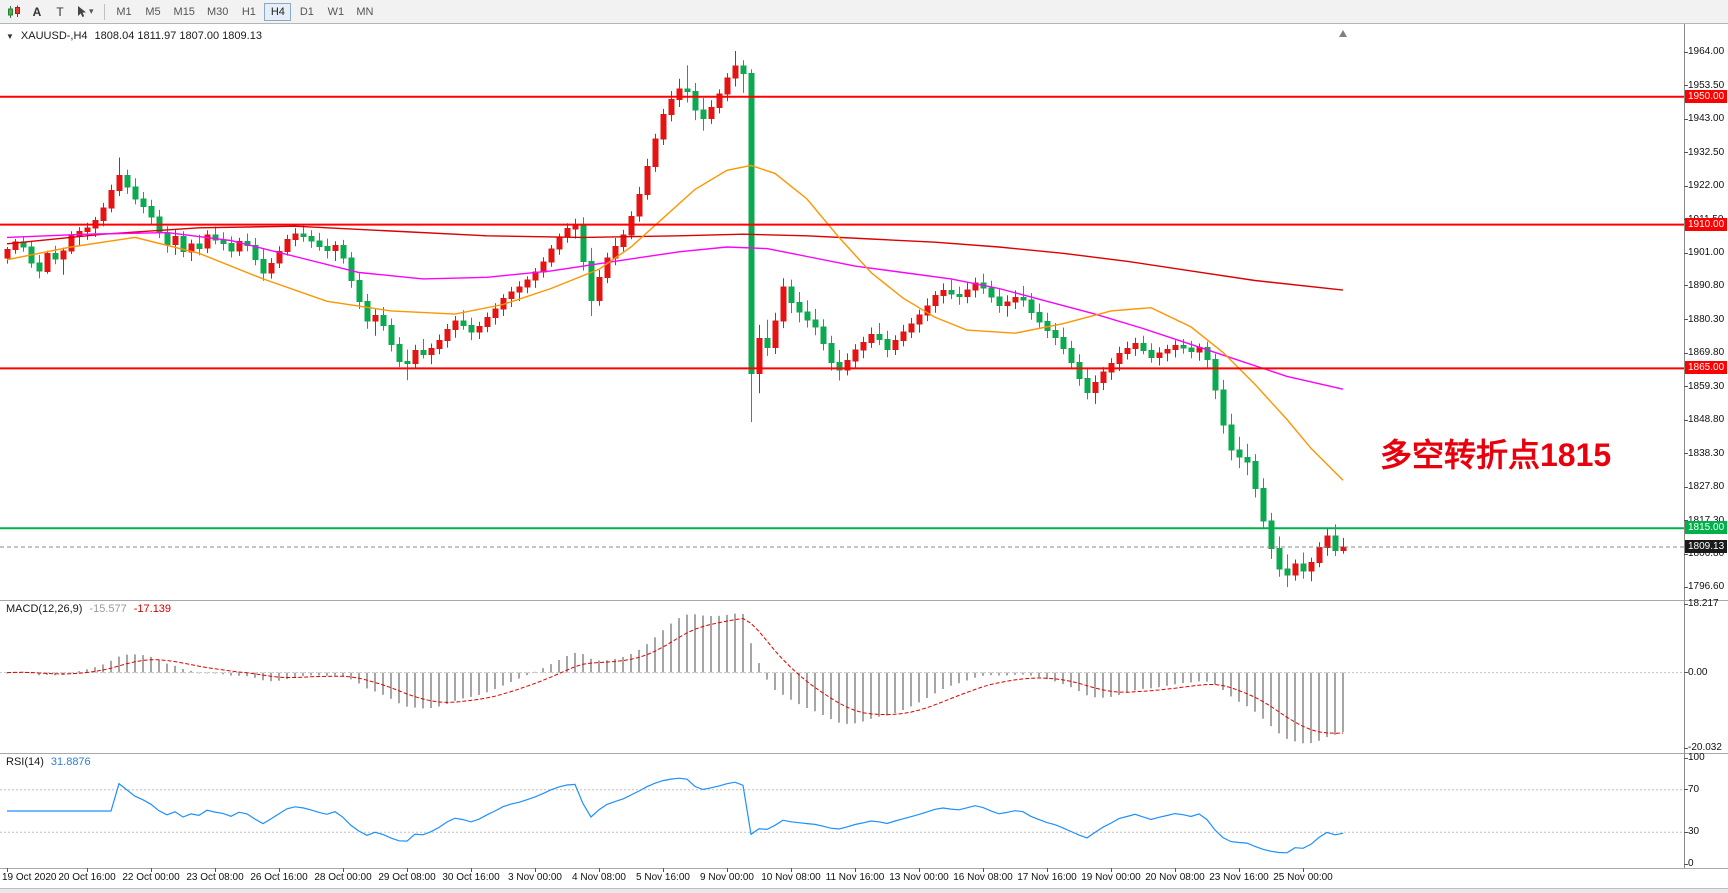 This screenshot has height=893, width=1728. I want to click on panel-divider-macd, so click(864, 600).